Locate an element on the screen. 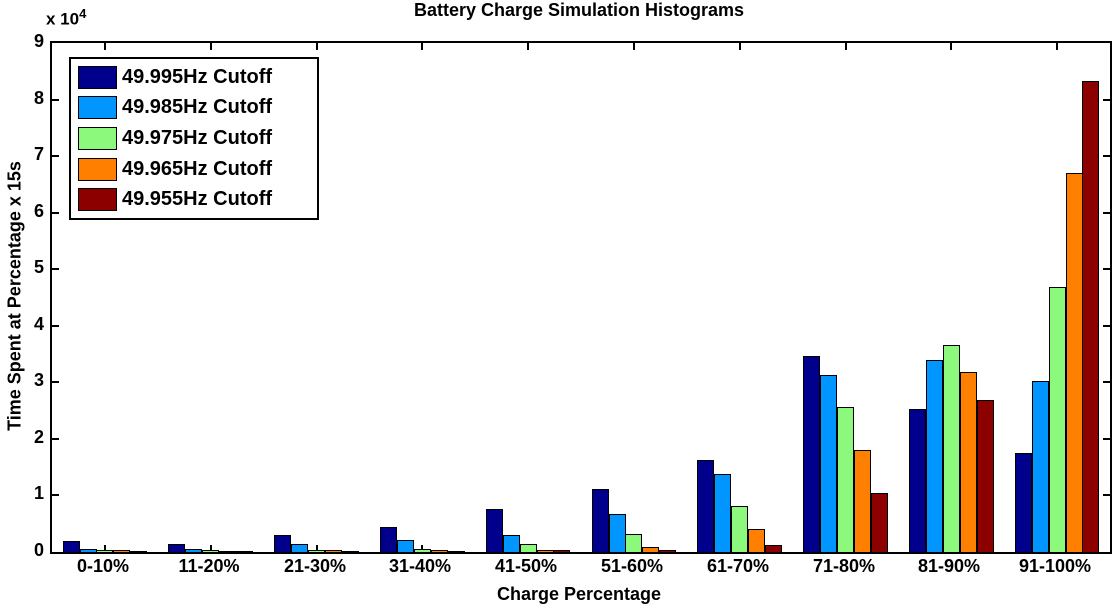 Image resolution: width=1116 pixels, height=610 pixels. bar-49.955Hz-51-60% is located at coordinates (667, 551).